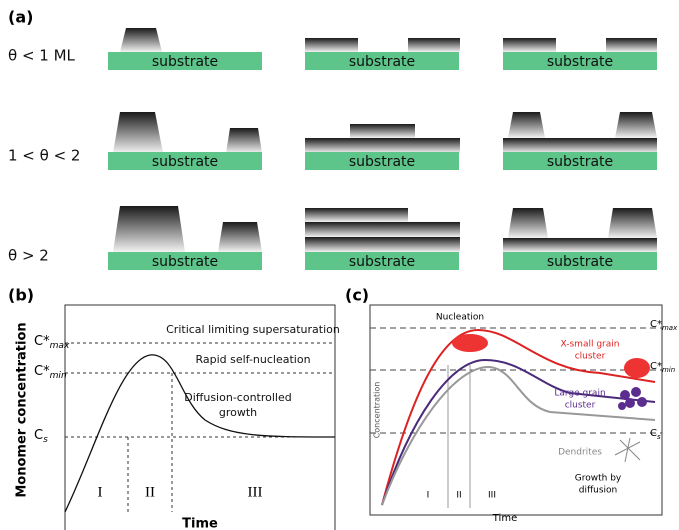  What do you see at coordinates (627, 450) in the screenshot?
I see `dendrite` at bounding box center [627, 450].